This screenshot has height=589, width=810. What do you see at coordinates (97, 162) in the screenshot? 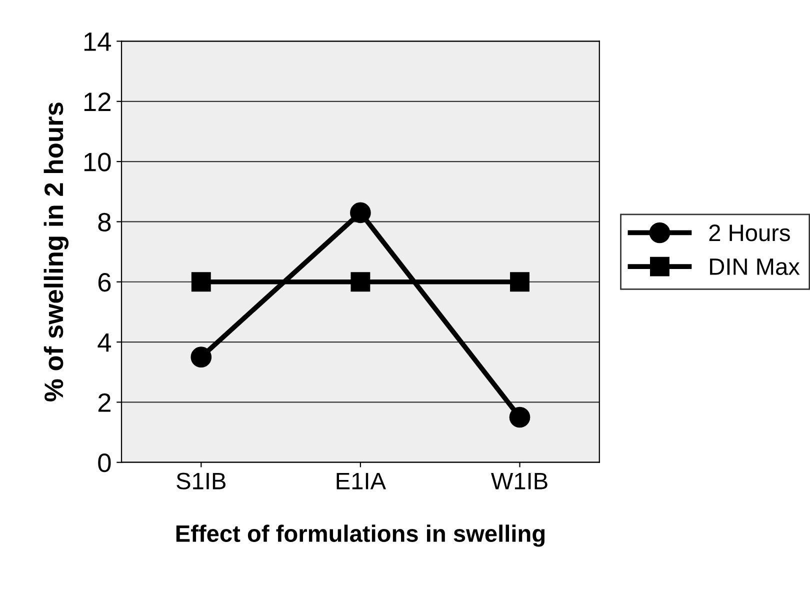
I see `y-tick-label: 10` at bounding box center [97, 162].